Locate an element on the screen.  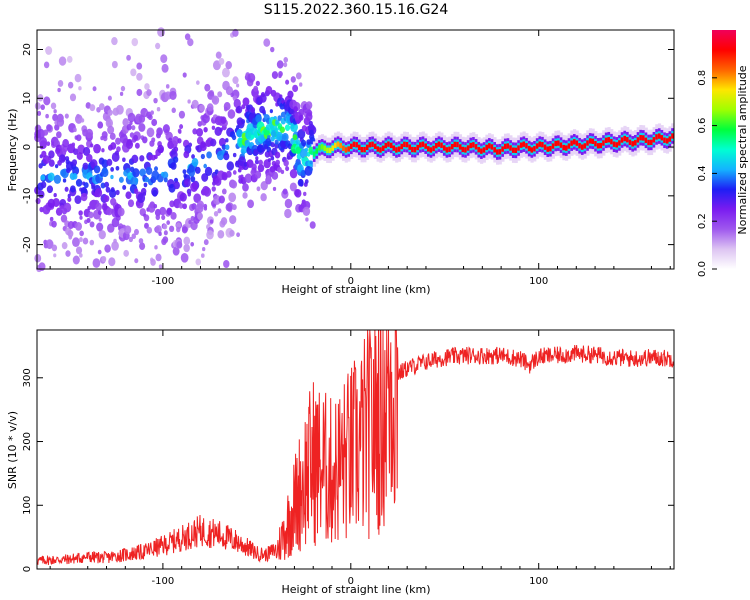
colorbar-tick-label: 0.6 is located at coordinates (702, 126).